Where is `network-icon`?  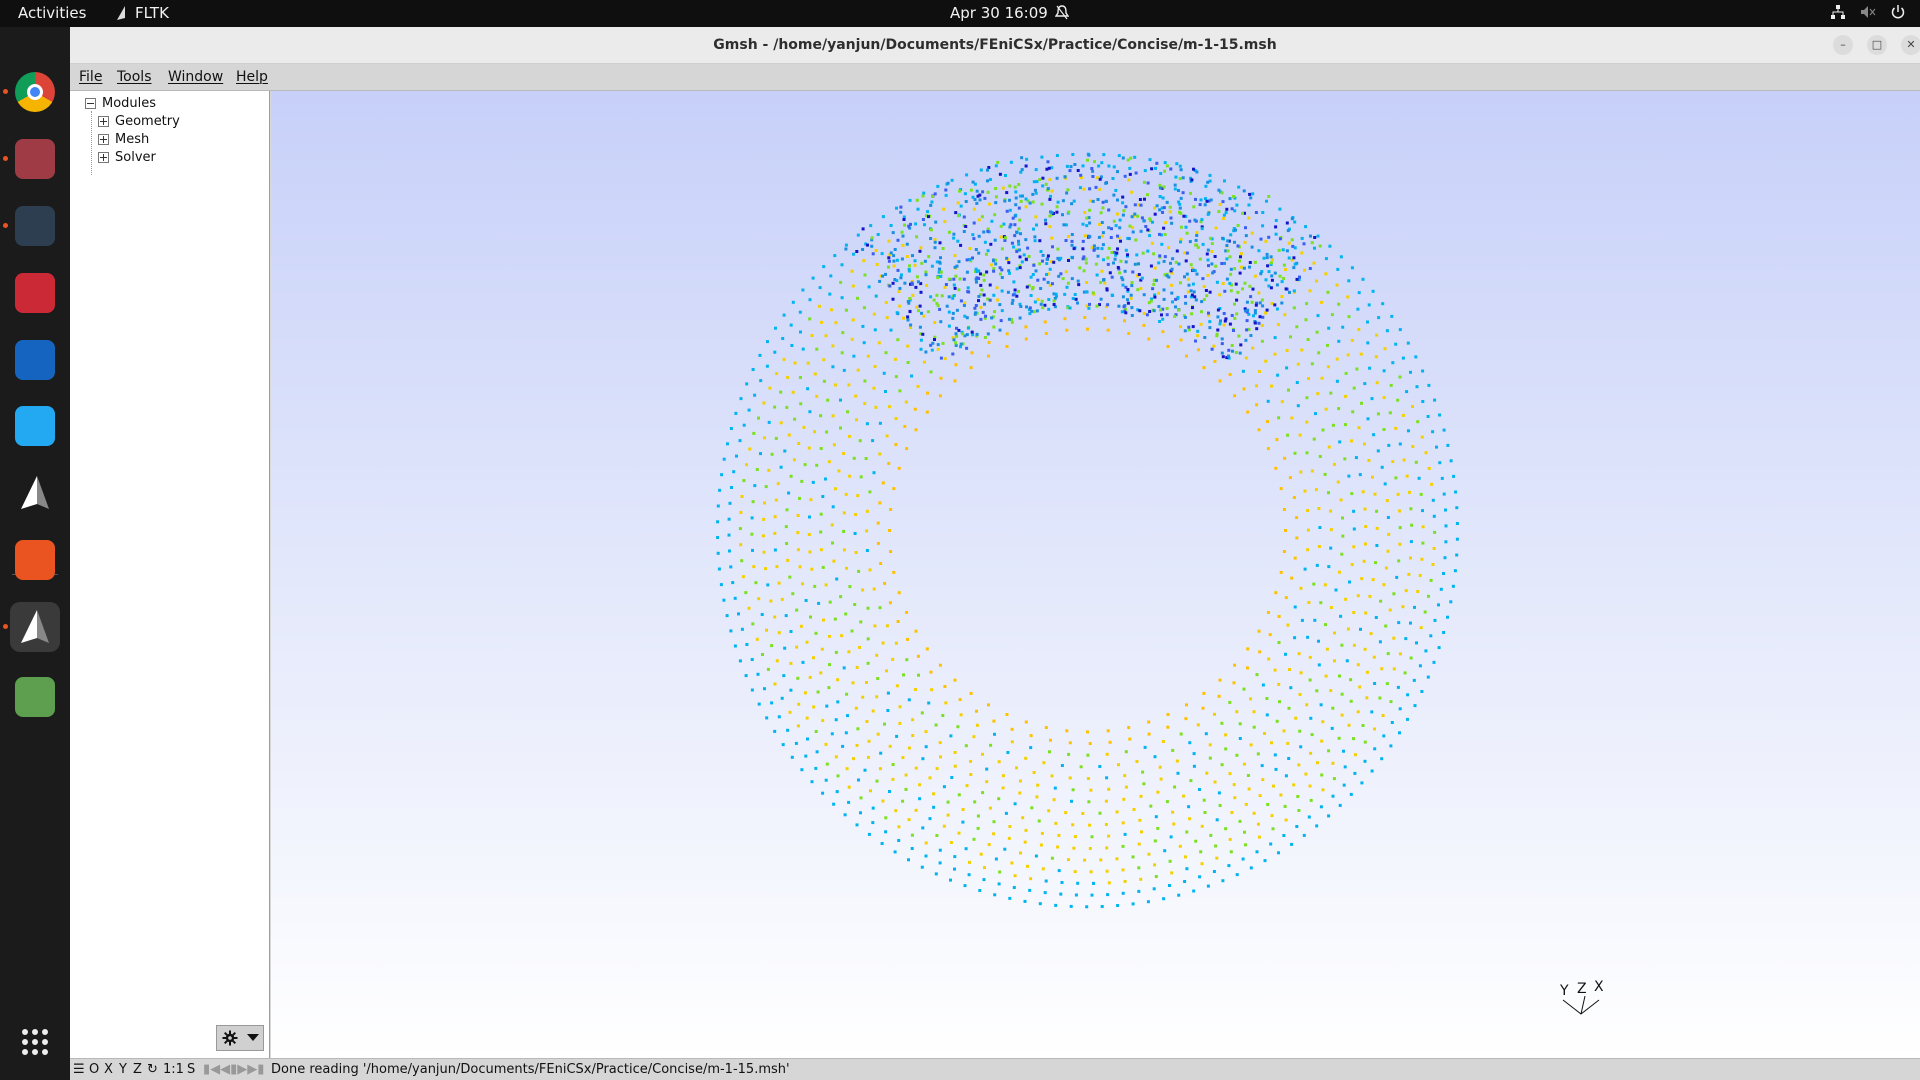 network-icon is located at coordinates (1838, 12).